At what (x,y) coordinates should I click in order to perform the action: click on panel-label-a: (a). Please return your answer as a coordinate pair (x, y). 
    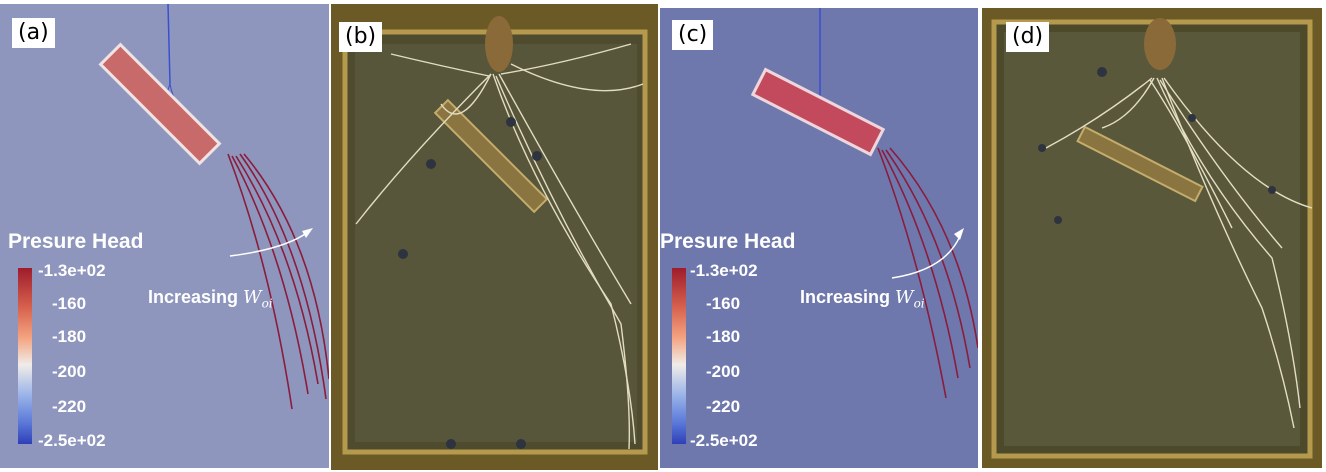
    Looking at the image, I should click on (33, 33).